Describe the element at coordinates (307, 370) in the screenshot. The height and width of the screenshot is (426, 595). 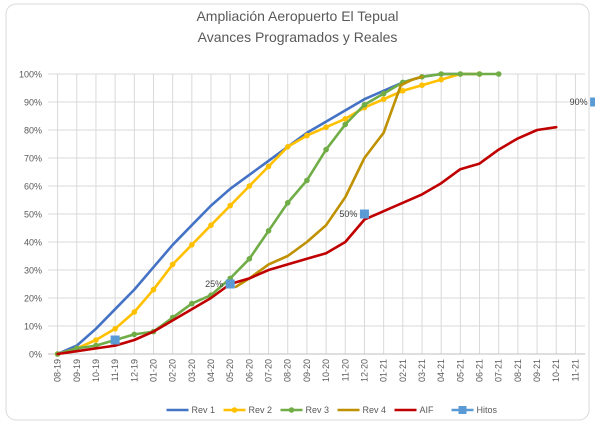
I see `x-tick-label: 09-20` at that location.